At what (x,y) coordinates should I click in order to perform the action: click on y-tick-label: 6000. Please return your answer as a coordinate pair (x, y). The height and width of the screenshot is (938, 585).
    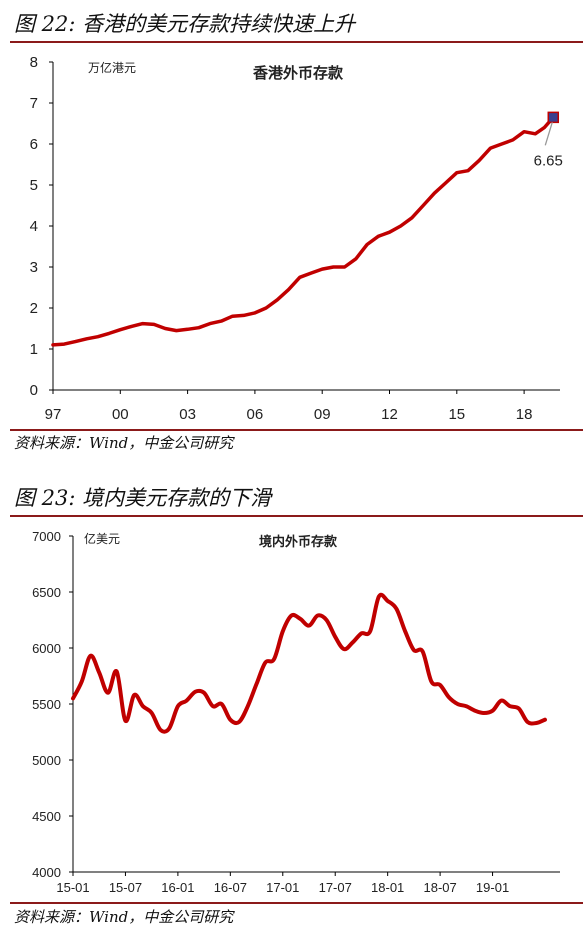
    Looking at the image, I should click on (46, 648).